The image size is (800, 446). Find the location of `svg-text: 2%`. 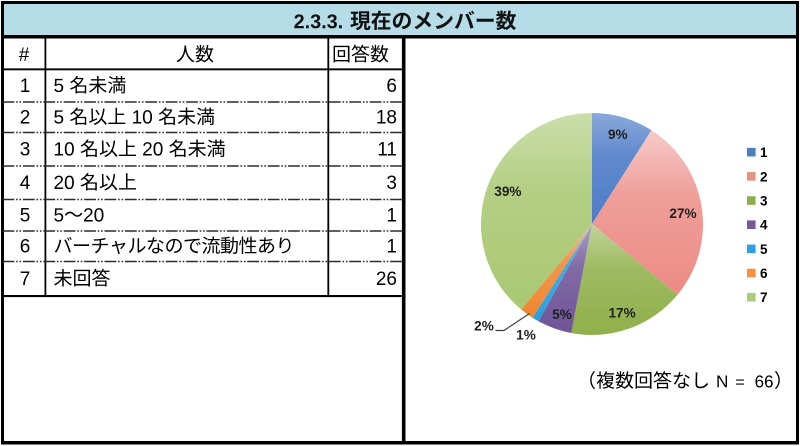

svg-text: 2% is located at coordinates (484, 325).